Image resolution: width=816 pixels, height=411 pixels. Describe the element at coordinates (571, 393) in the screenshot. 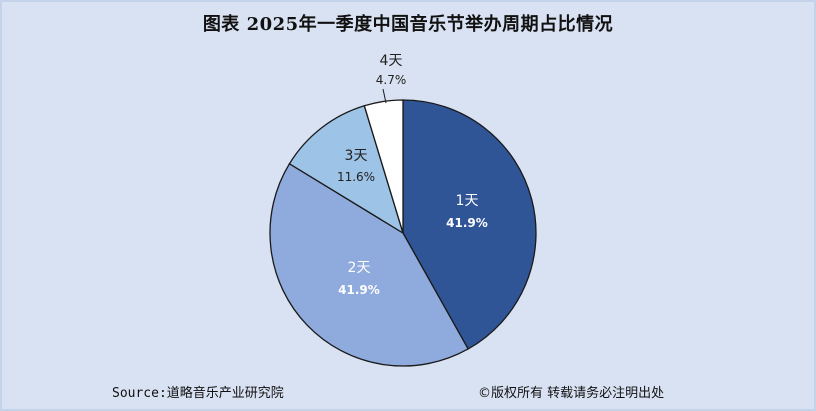

I see `copyright-note: ©版权所有 转载请务必注明出处` at that location.